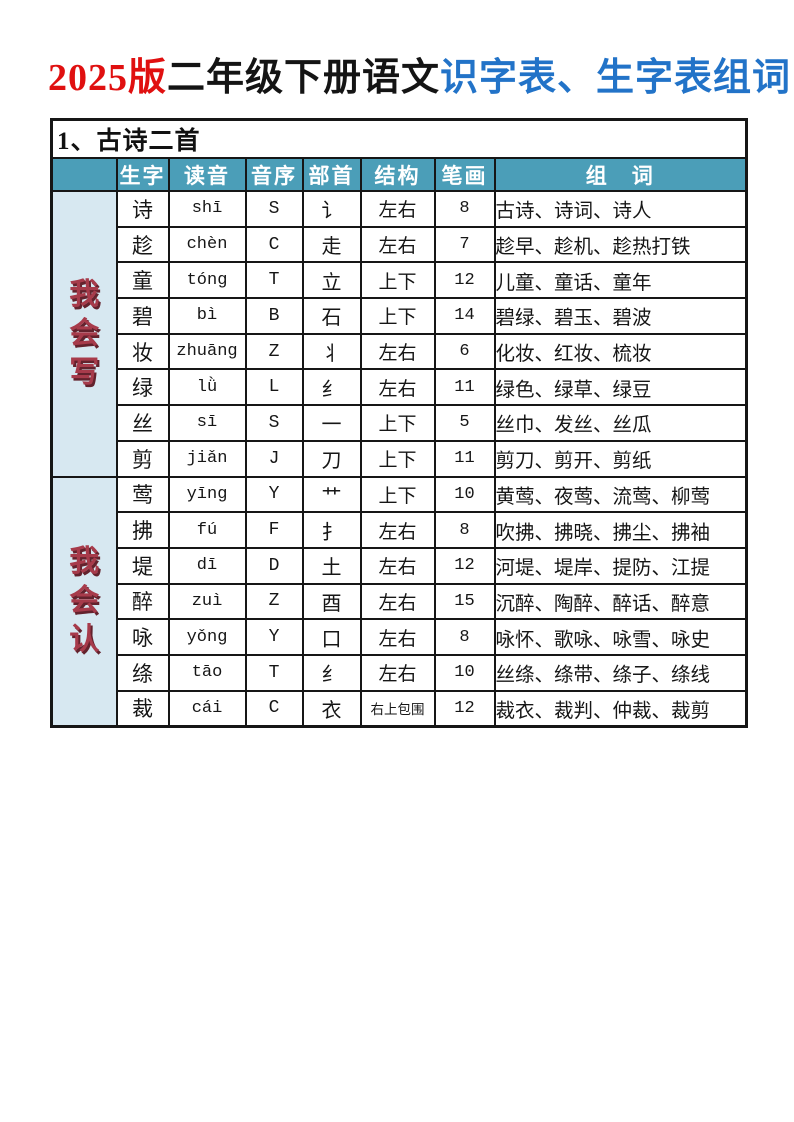  Describe the element at coordinates (207, 387) in the screenshot. I see `pinyin-cell: lǜ` at that location.